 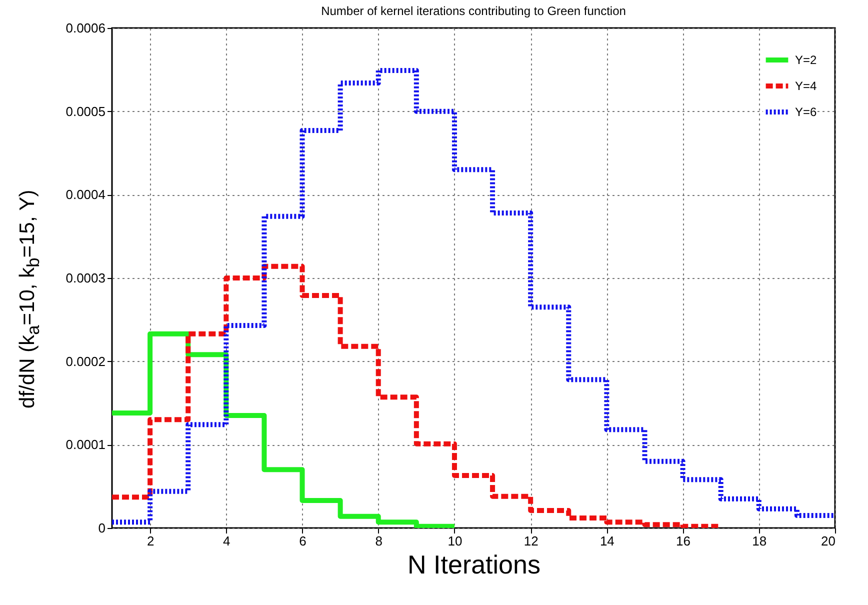 What do you see at coordinates (474, 565) in the screenshot?
I see `x-axis-title: N Iterations` at bounding box center [474, 565].